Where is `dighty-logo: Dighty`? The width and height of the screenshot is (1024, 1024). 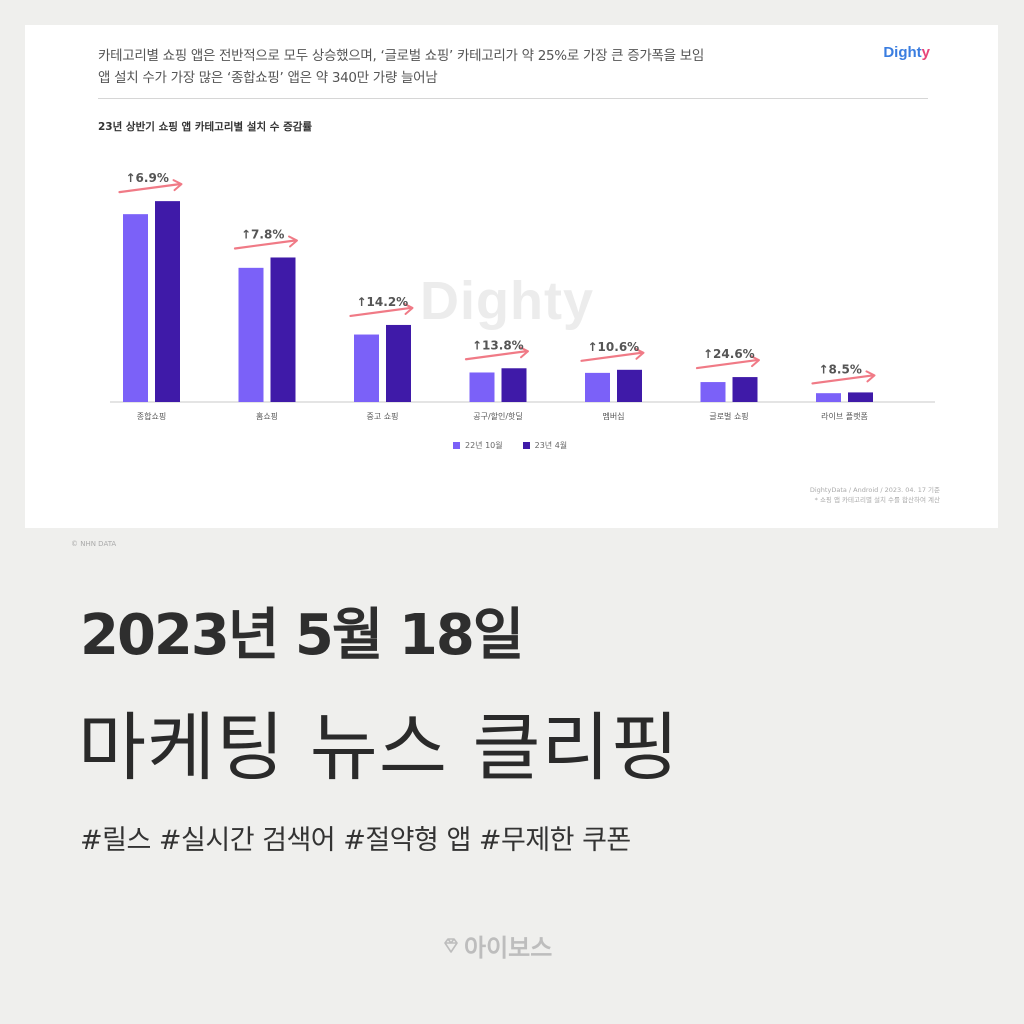
dighty-logo: Dighty is located at coordinates (906, 52).